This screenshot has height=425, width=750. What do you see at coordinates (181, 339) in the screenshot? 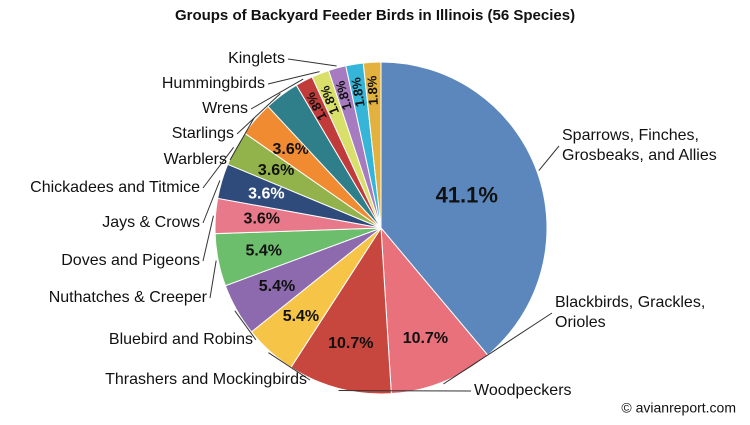
I see `category-label: Bluebird and Robins` at bounding box center [181, 339].